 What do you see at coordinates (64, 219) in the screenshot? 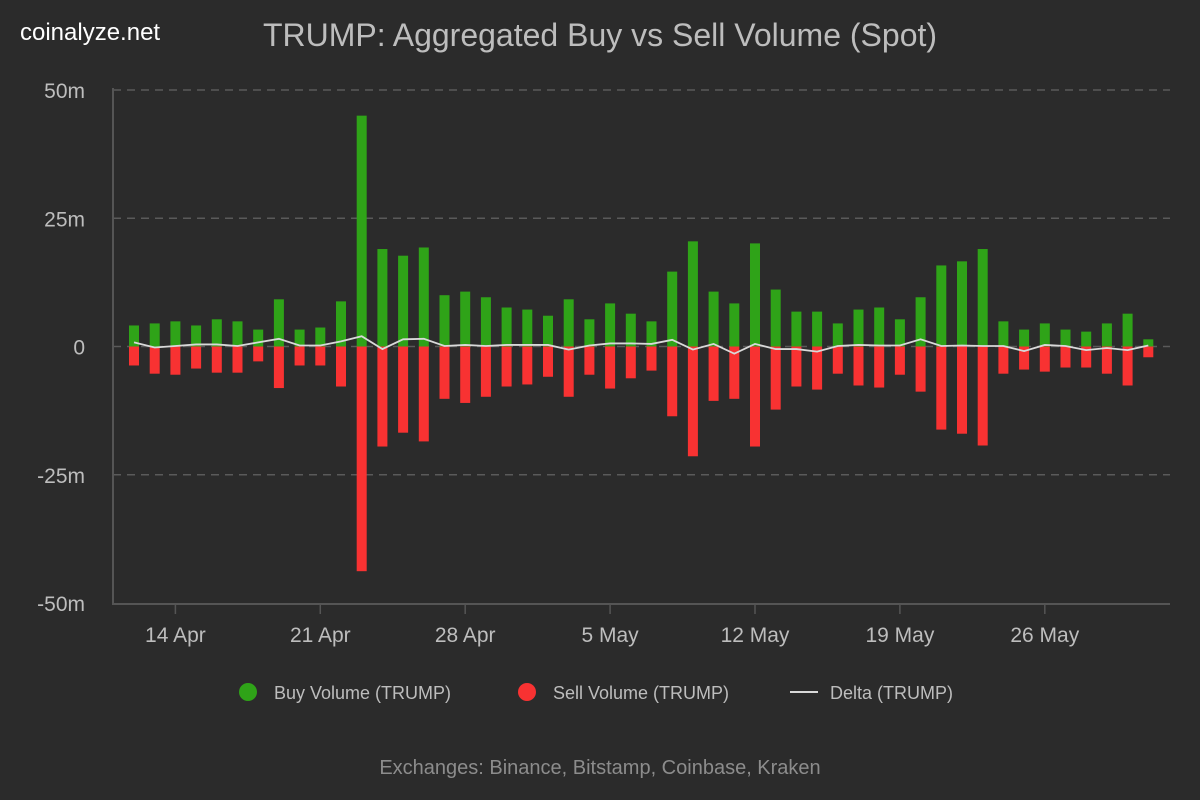
I see `y-tick-label: 25m` at bounding box center [64, 219].